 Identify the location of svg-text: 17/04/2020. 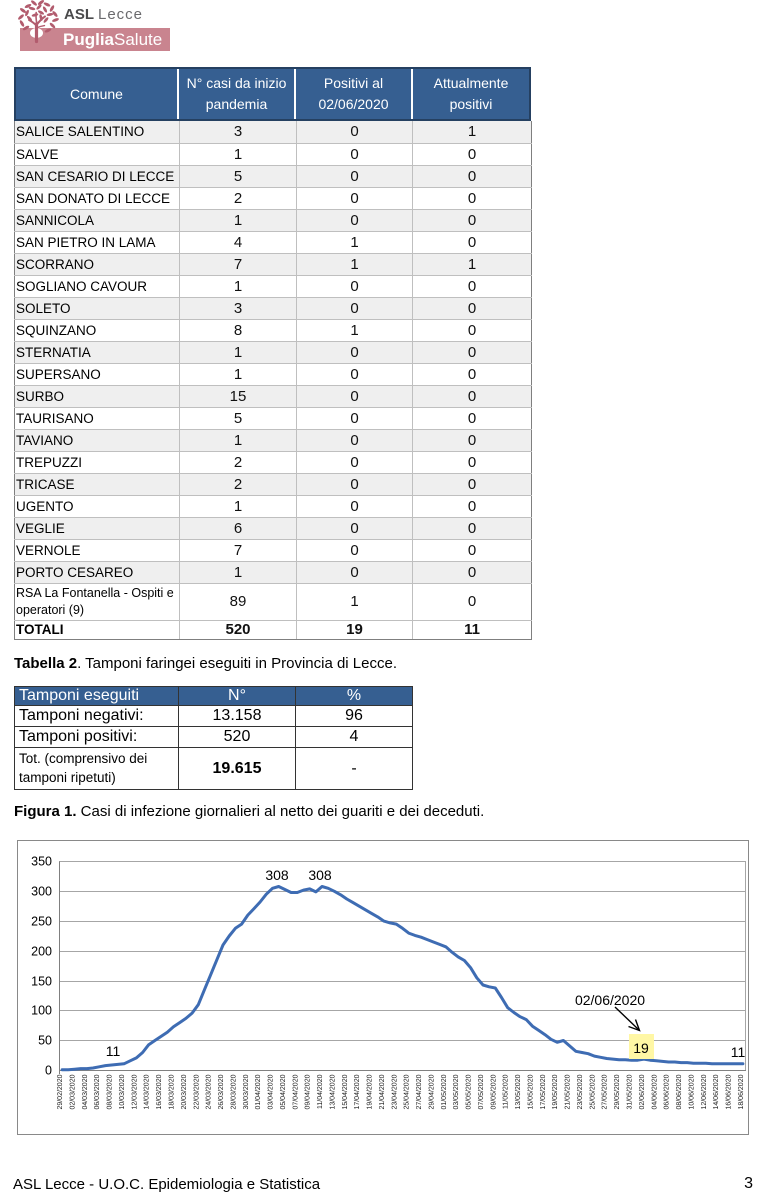
(357, 1091).